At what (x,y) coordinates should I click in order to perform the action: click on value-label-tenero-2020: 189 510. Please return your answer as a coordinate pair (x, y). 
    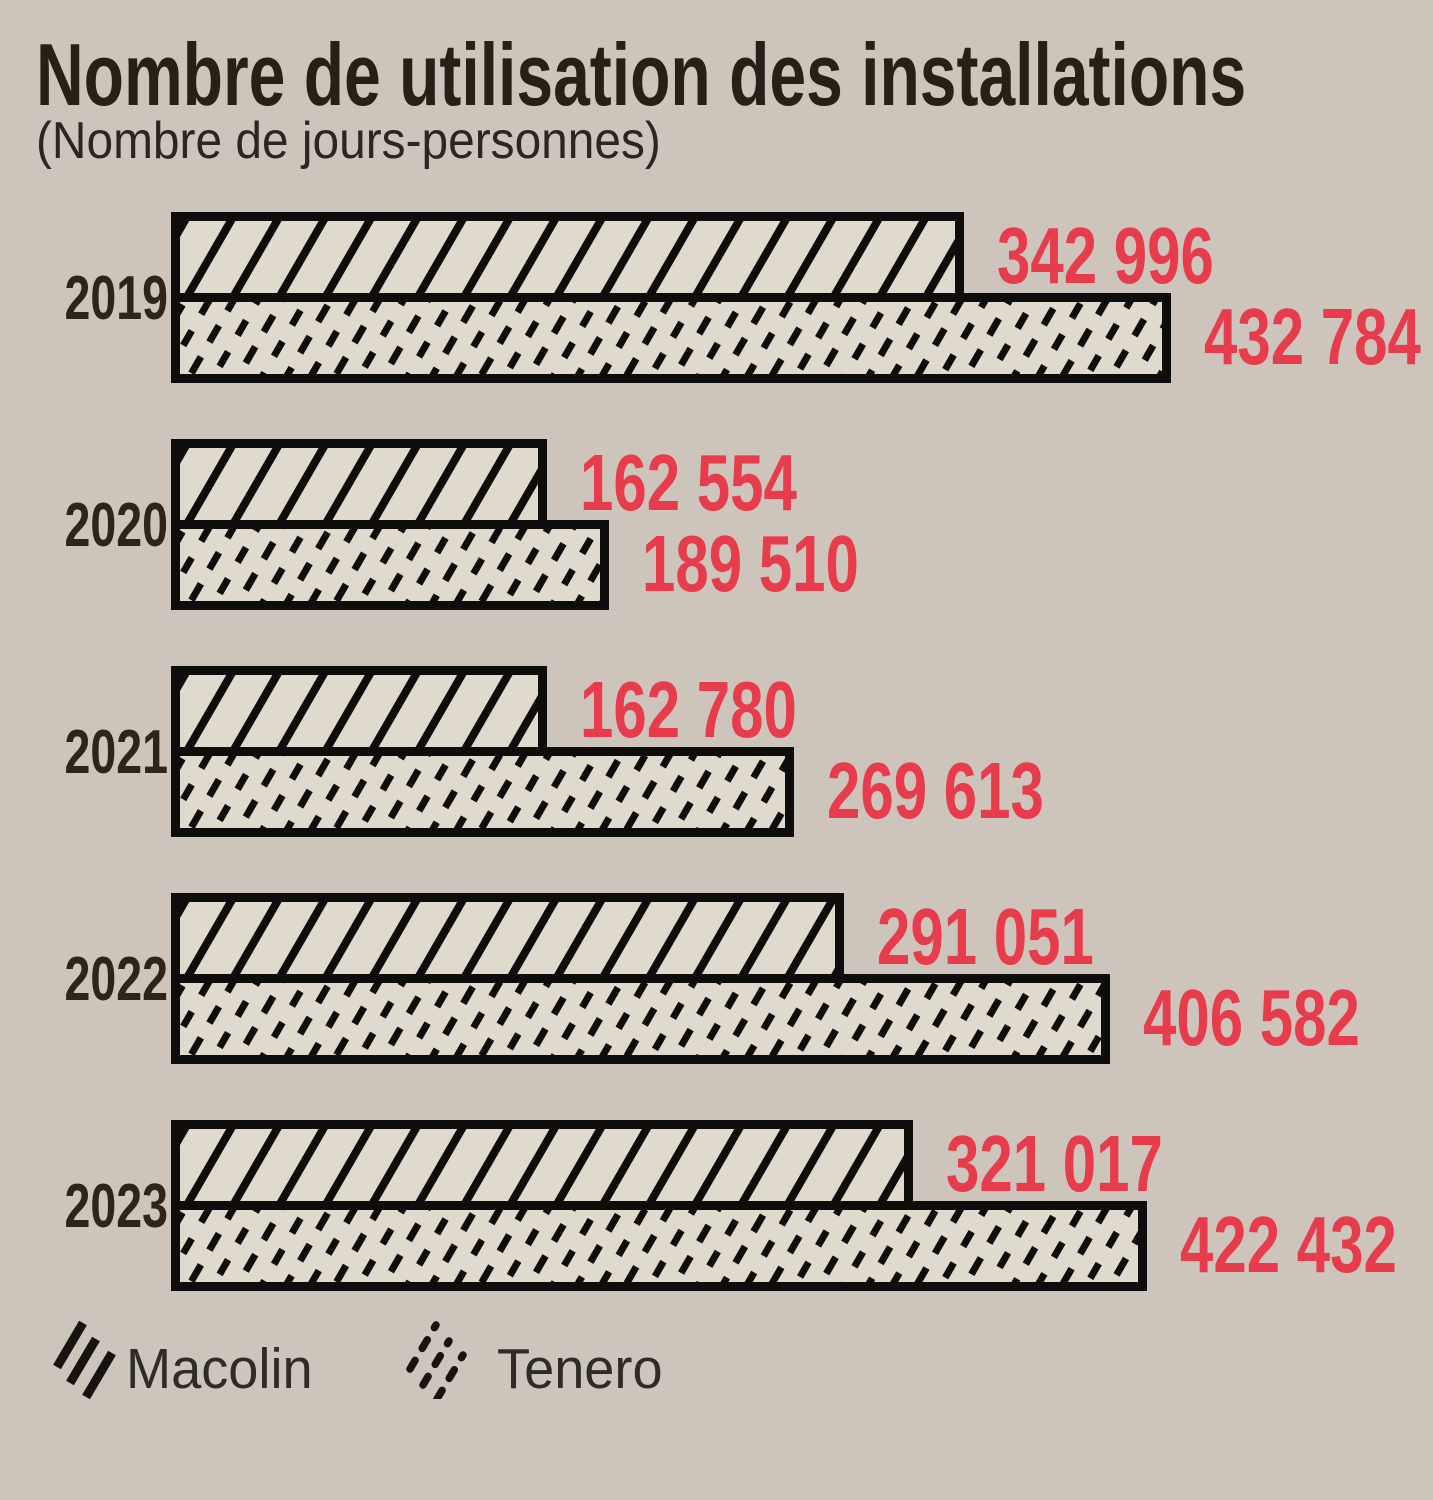
    Looking at the image, I should click on (750, 563).